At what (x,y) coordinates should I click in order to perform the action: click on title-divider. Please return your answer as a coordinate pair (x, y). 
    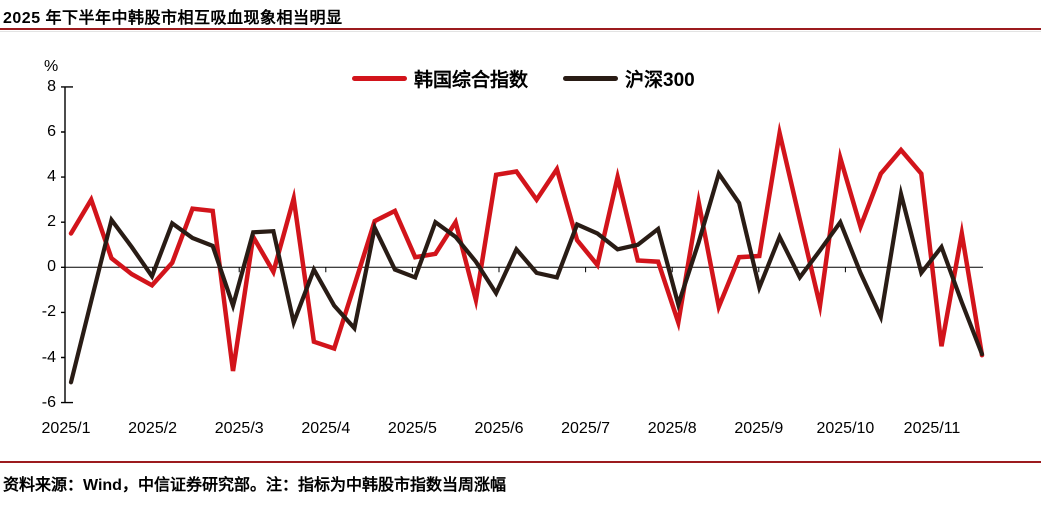
    Looking at the image, I should click on (520, 29).